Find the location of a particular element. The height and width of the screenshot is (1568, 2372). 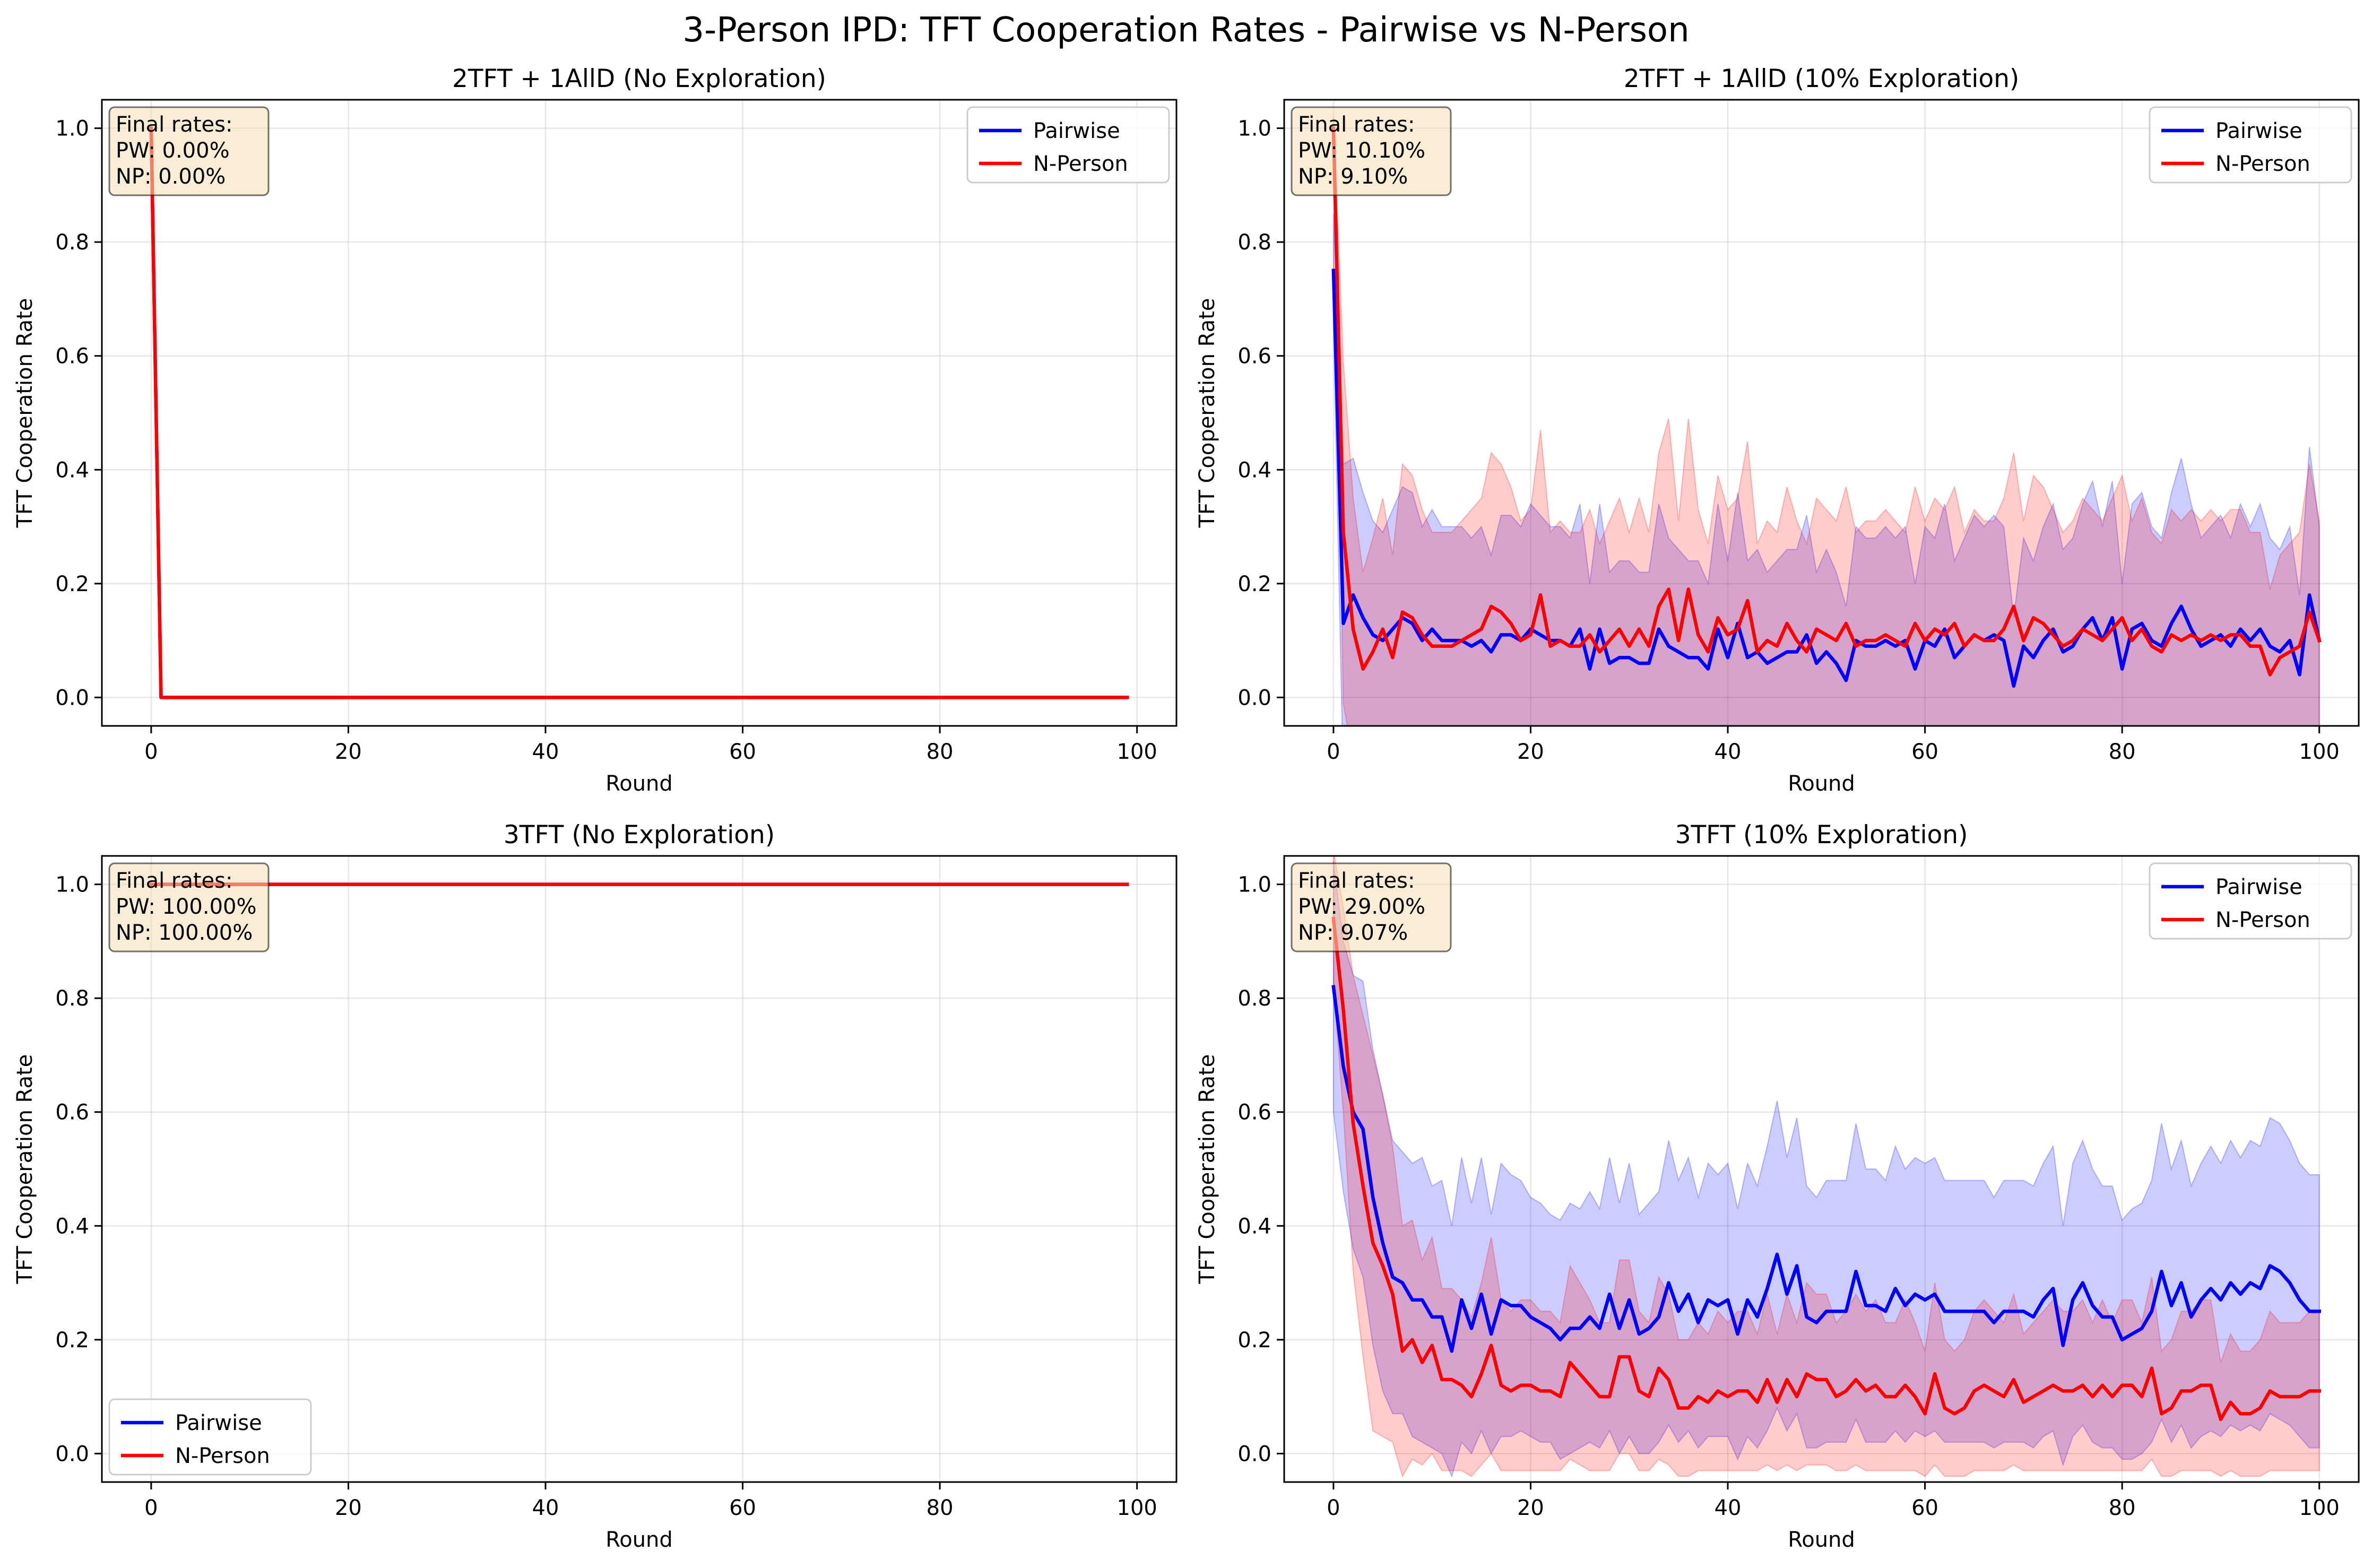

final-rates-annotation: Final rates:PW: 100.00%NP: 100.00% is located at coordinates (189, 907).